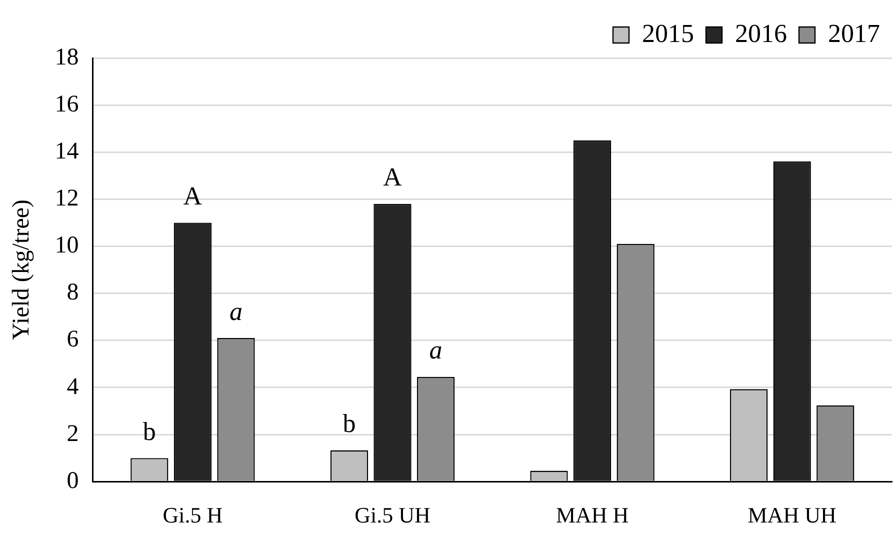 The width and height of the screenshot is (894, 552). What do you see at coordinates (72, 433) in the screenshot?
I see `y-tick-label: 2` at bounding box center [72, 433].